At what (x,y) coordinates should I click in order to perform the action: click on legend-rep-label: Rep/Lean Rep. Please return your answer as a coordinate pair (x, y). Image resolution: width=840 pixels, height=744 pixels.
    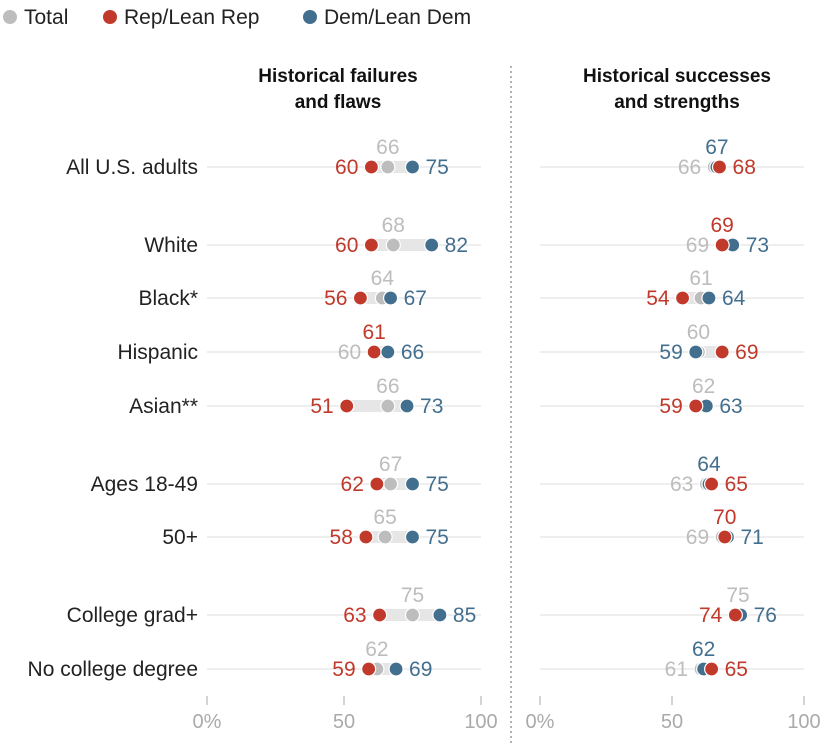
    Looking at the image, I should click on (191, 17).